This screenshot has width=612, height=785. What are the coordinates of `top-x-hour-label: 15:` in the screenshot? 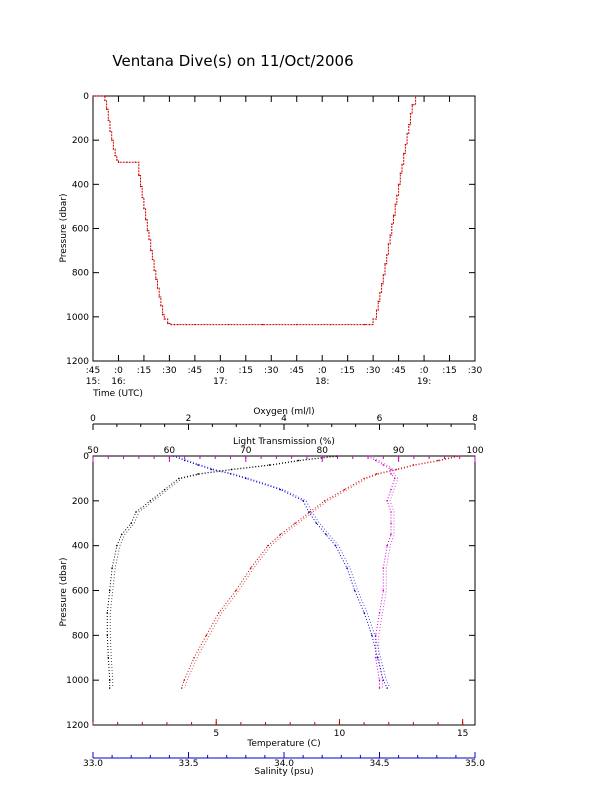 It's located at (93, 382).